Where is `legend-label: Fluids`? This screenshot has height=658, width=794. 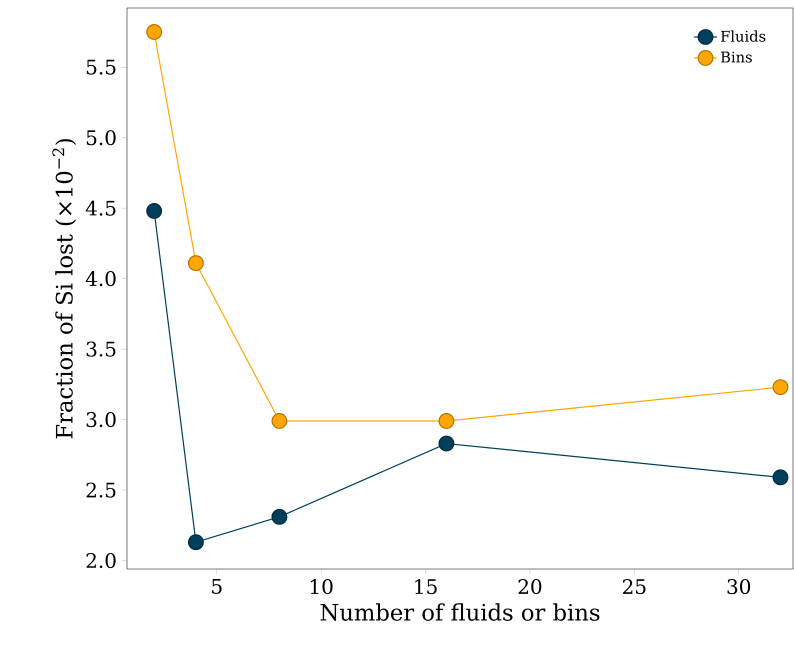 legend-label: Fluids is located at coordinates (743, 36).